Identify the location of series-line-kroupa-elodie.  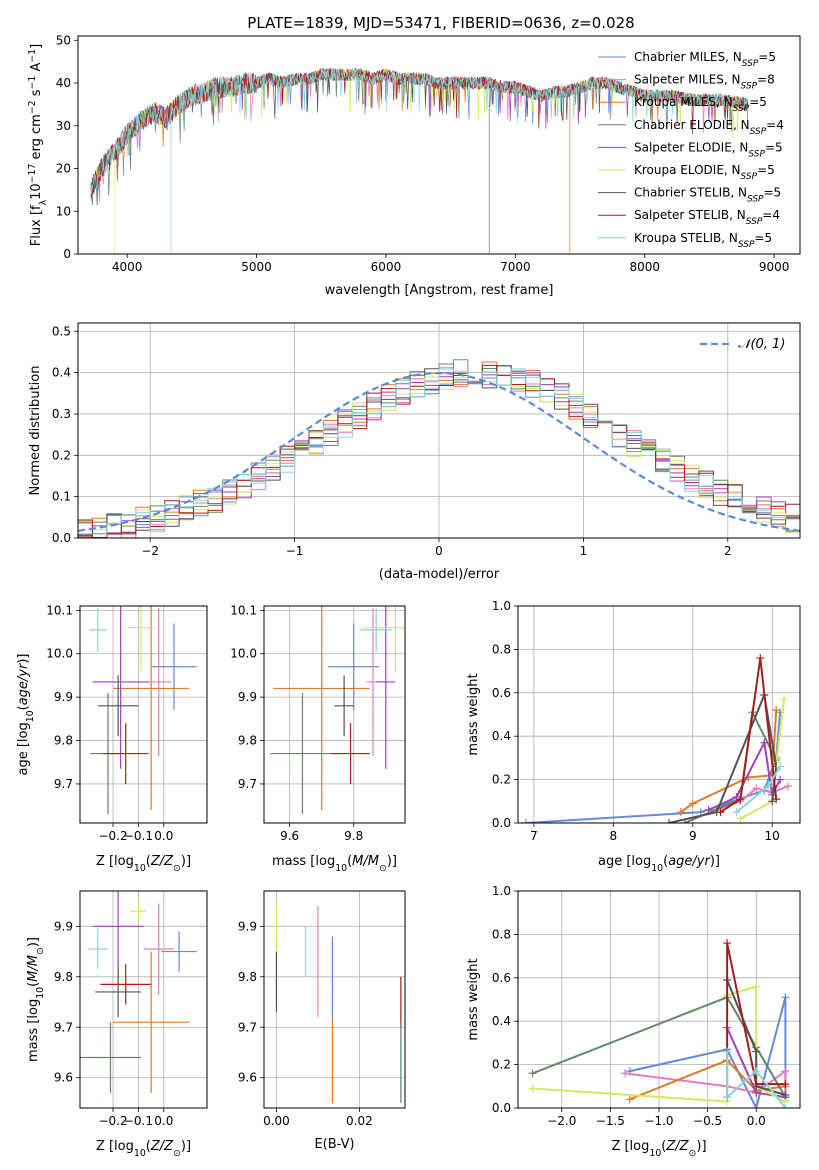
(659, 1044).